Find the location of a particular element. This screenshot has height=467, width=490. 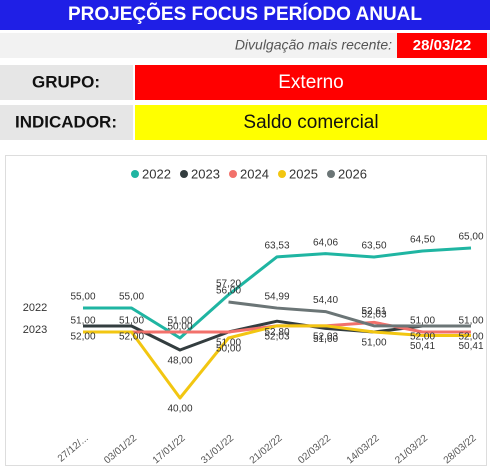

data-label: 56,00 is located at coordinates (228, 291).